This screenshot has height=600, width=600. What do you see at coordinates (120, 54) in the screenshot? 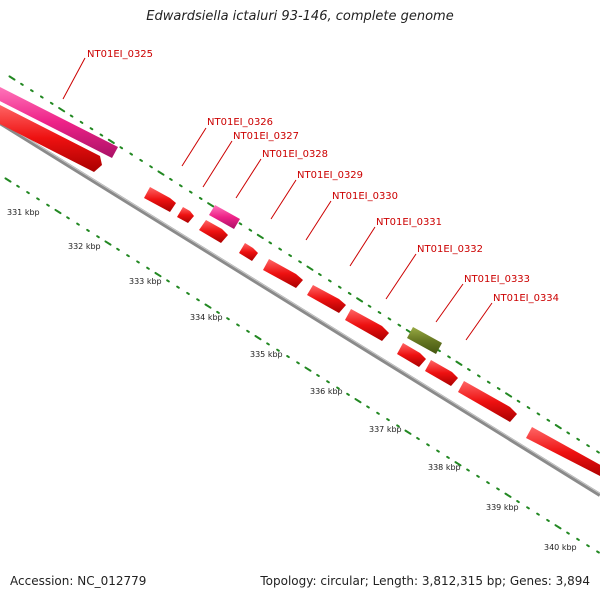
I see `gene-label-0325: NT01EI_0325` at bounding box center [120, 54].